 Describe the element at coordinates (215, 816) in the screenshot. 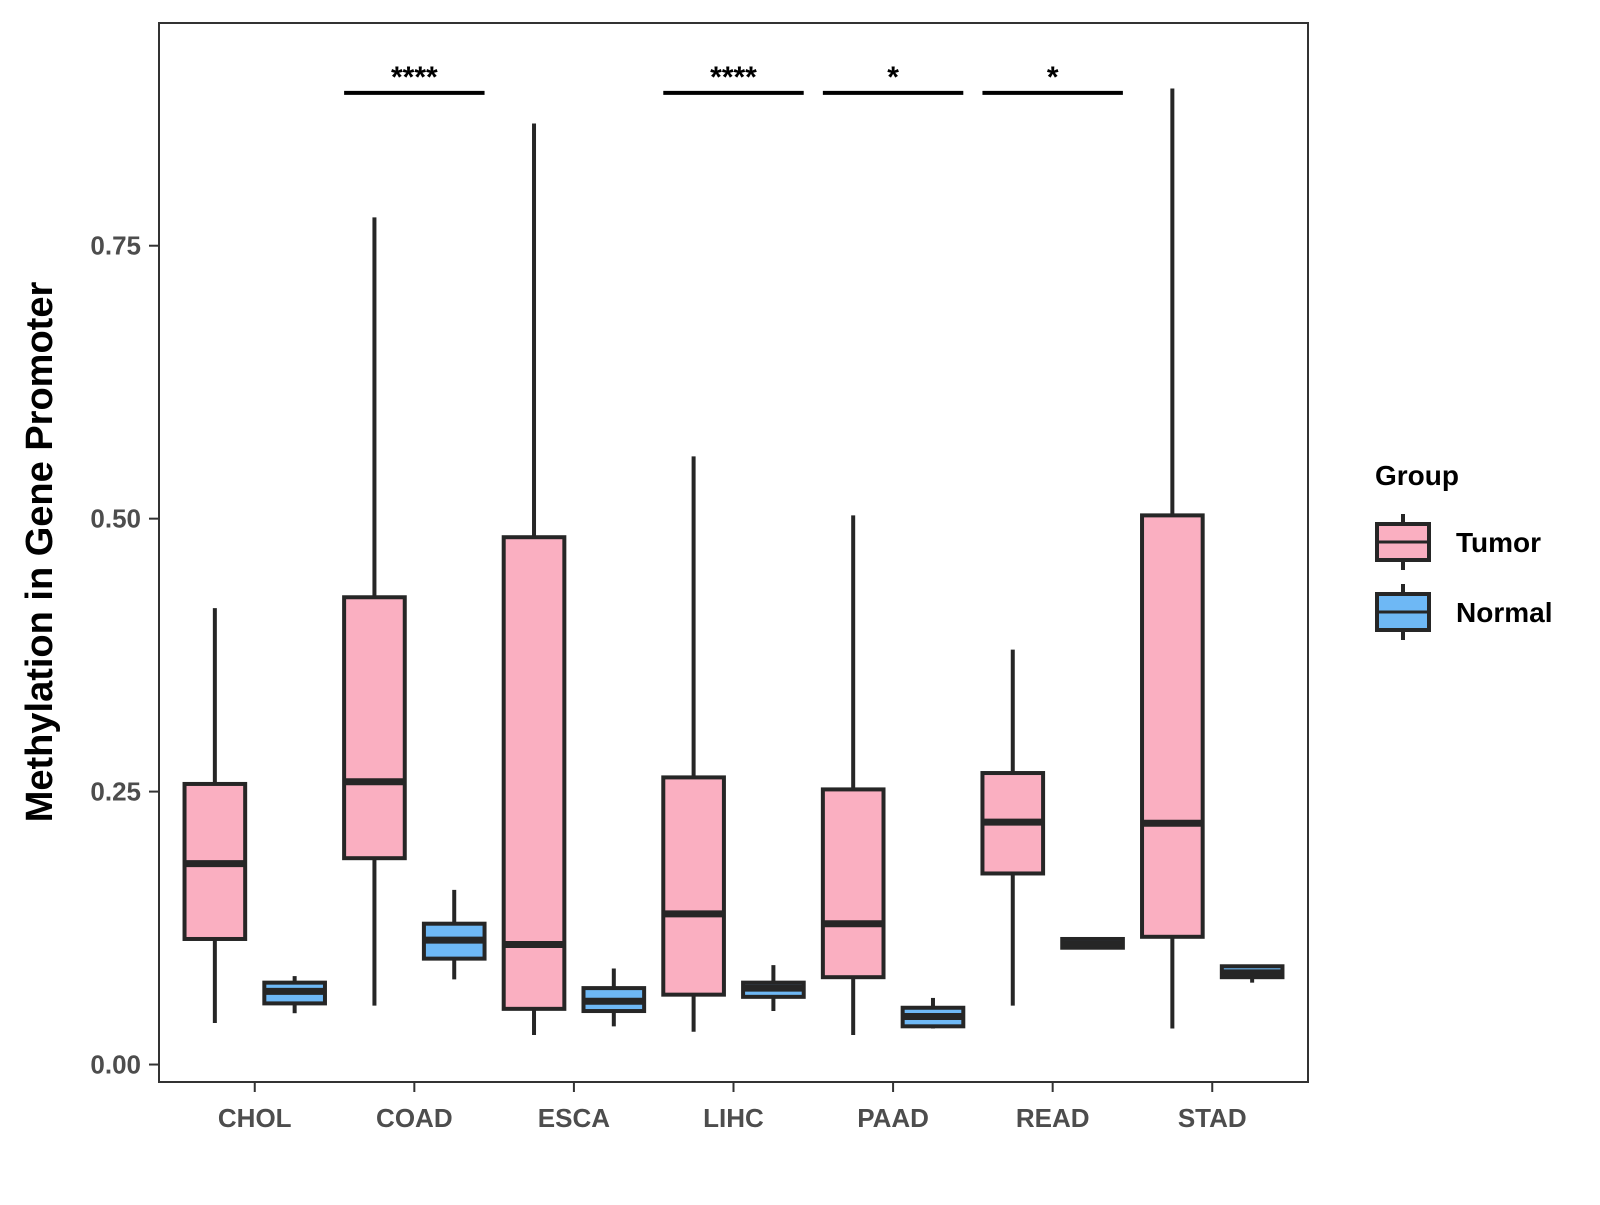

I see `box-tumor-chol` at that location.